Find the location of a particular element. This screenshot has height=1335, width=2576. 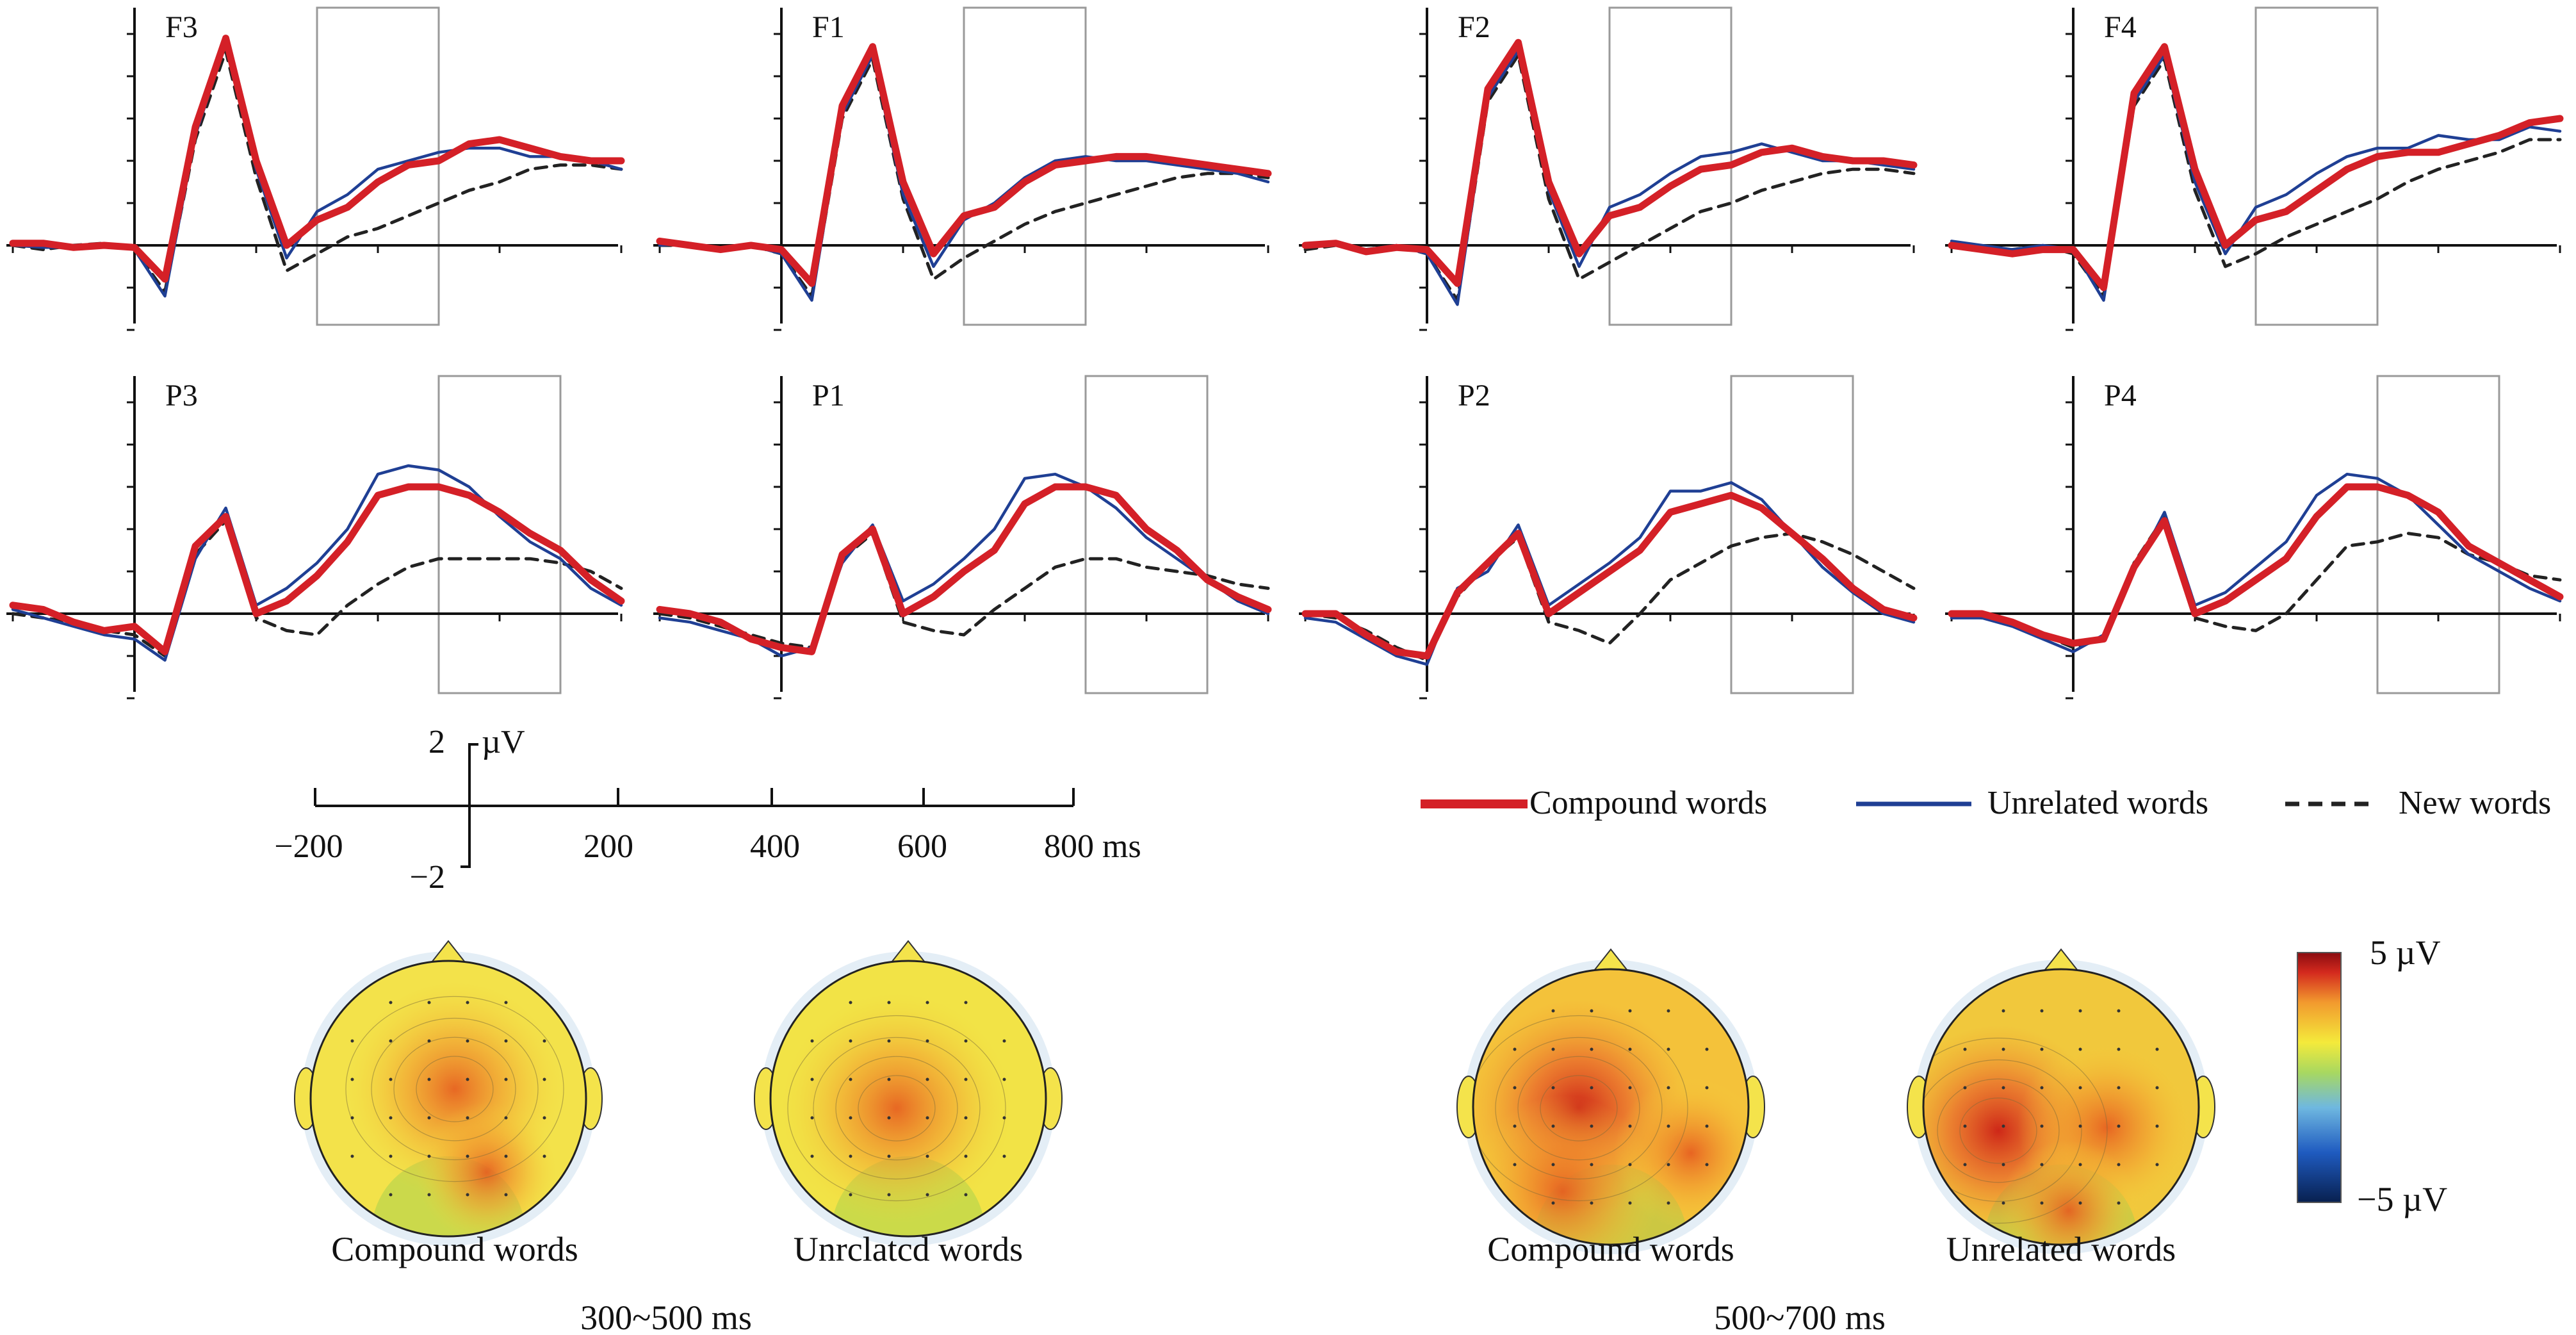

time-window-label-late: 500~700 ms is located at coordinates (1800, 1316).